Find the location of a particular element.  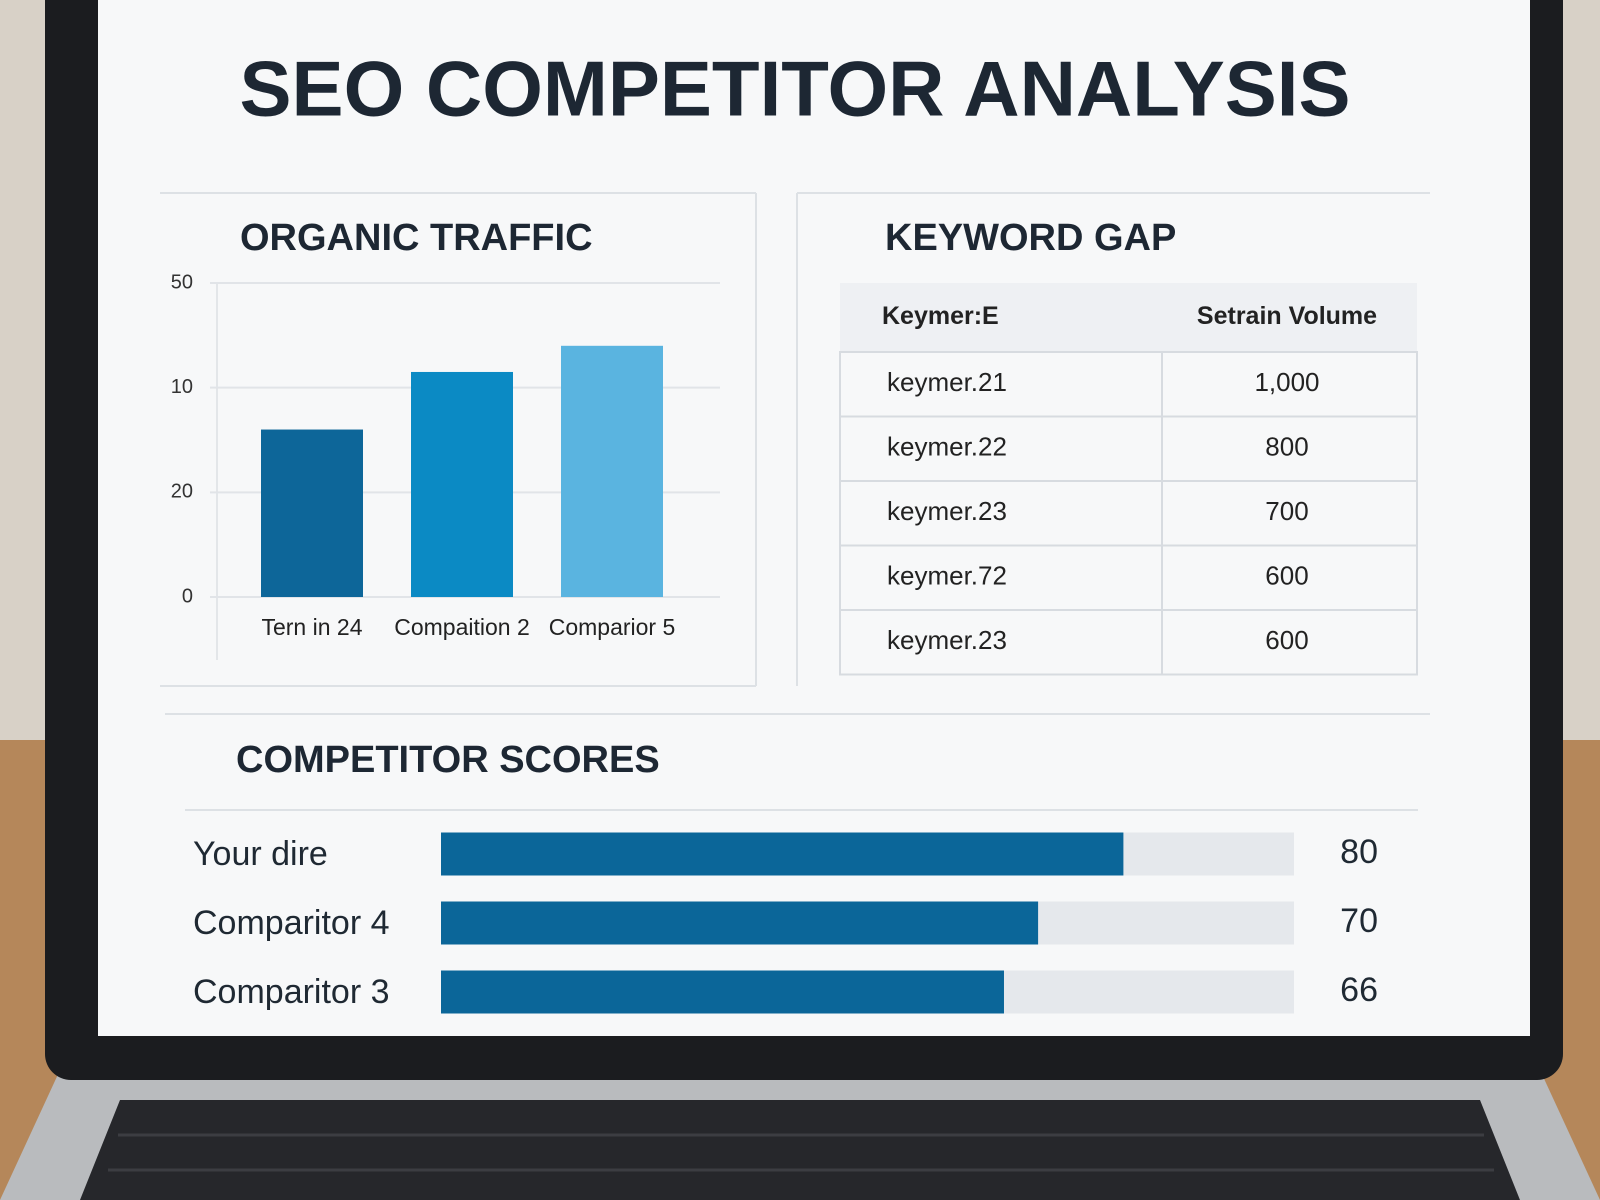

x-tick-label: Comparior 5 is located at coordinates (612, 627).